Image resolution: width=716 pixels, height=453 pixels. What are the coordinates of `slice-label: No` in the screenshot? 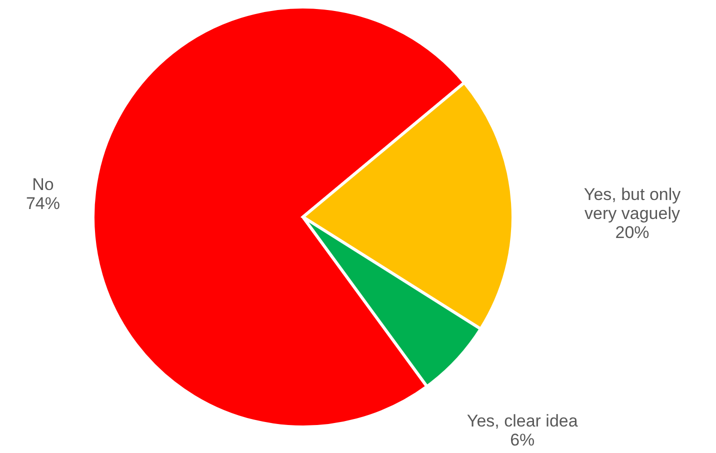 It's located at (43, 184).